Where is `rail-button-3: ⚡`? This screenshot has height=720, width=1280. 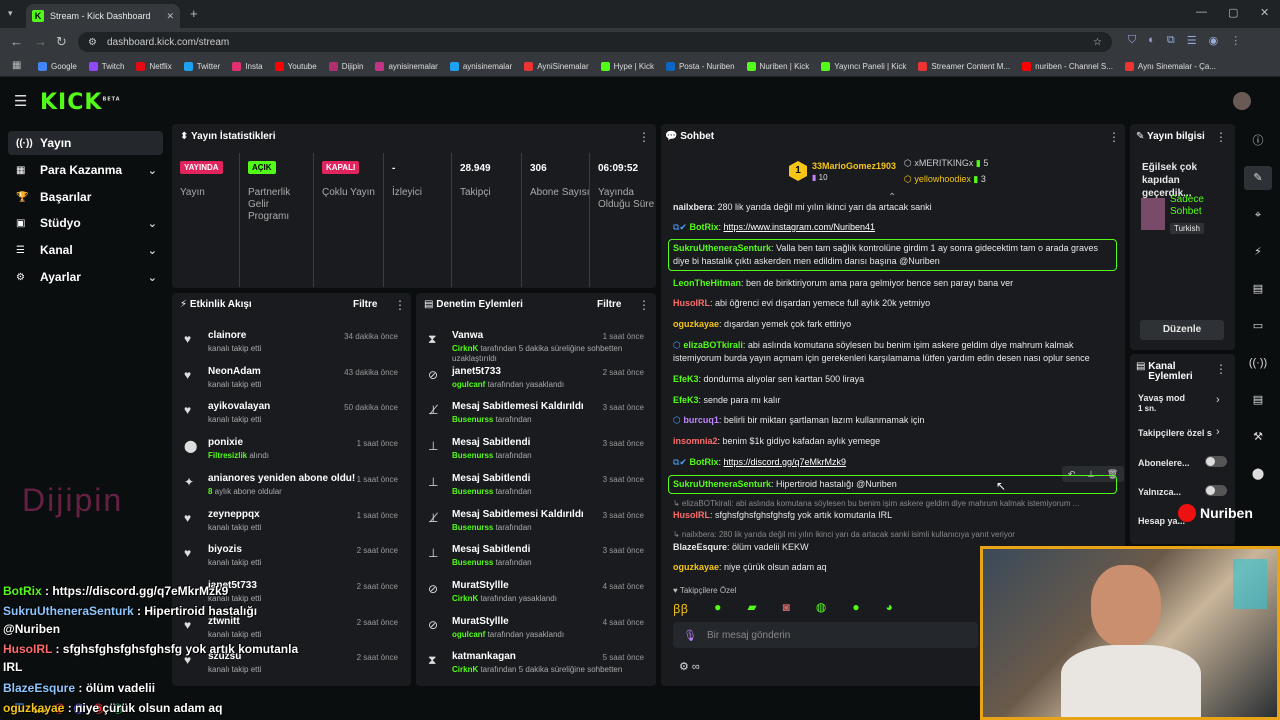
rail-button-3: ⚡ is located at coordinates (1258, 252).